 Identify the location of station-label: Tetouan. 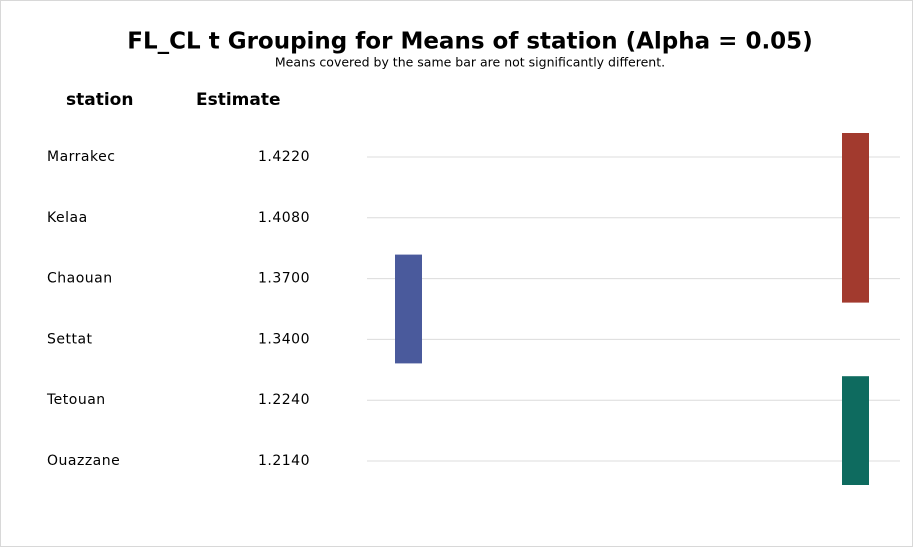
(76, 400).